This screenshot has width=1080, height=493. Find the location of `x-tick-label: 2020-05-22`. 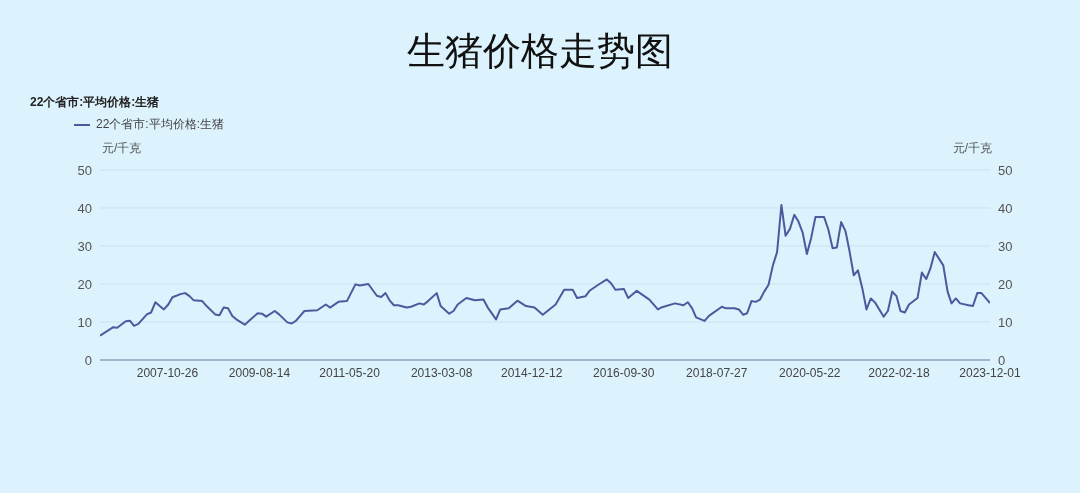

x-tick-label: 2020-05-22 is located at coordinates (810, 372).